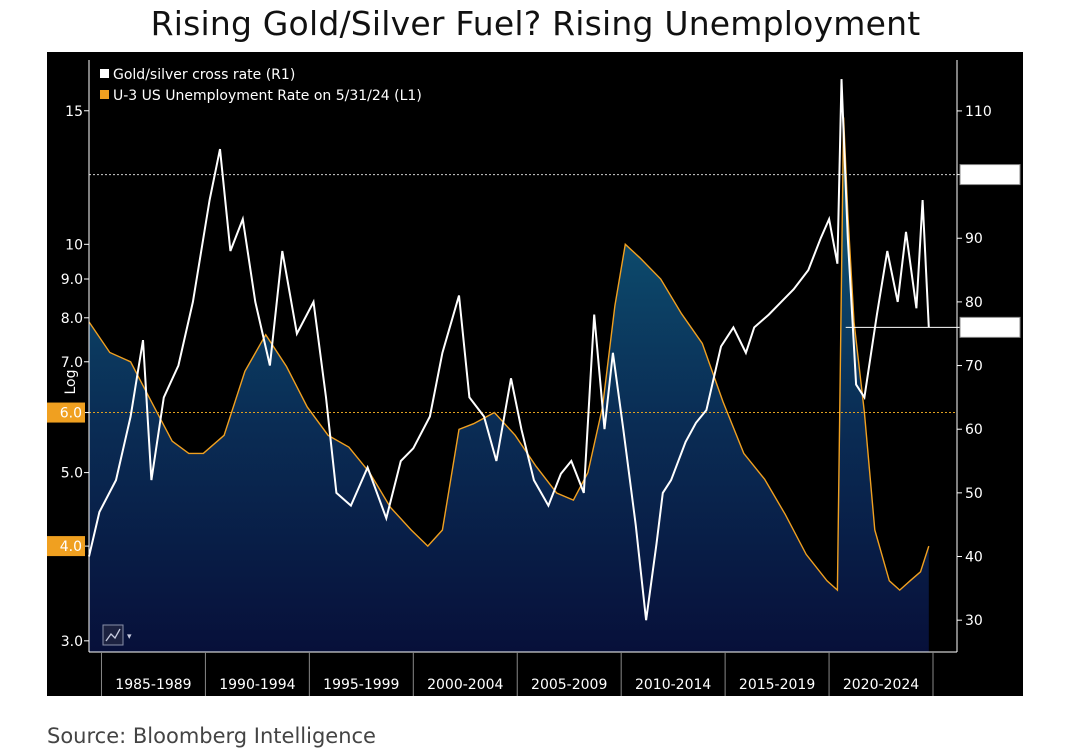  What do you see at coordinates (72, 642) in the screenshot?
I see `left-tick-label: 3.0` at bounding box center [72, 642].